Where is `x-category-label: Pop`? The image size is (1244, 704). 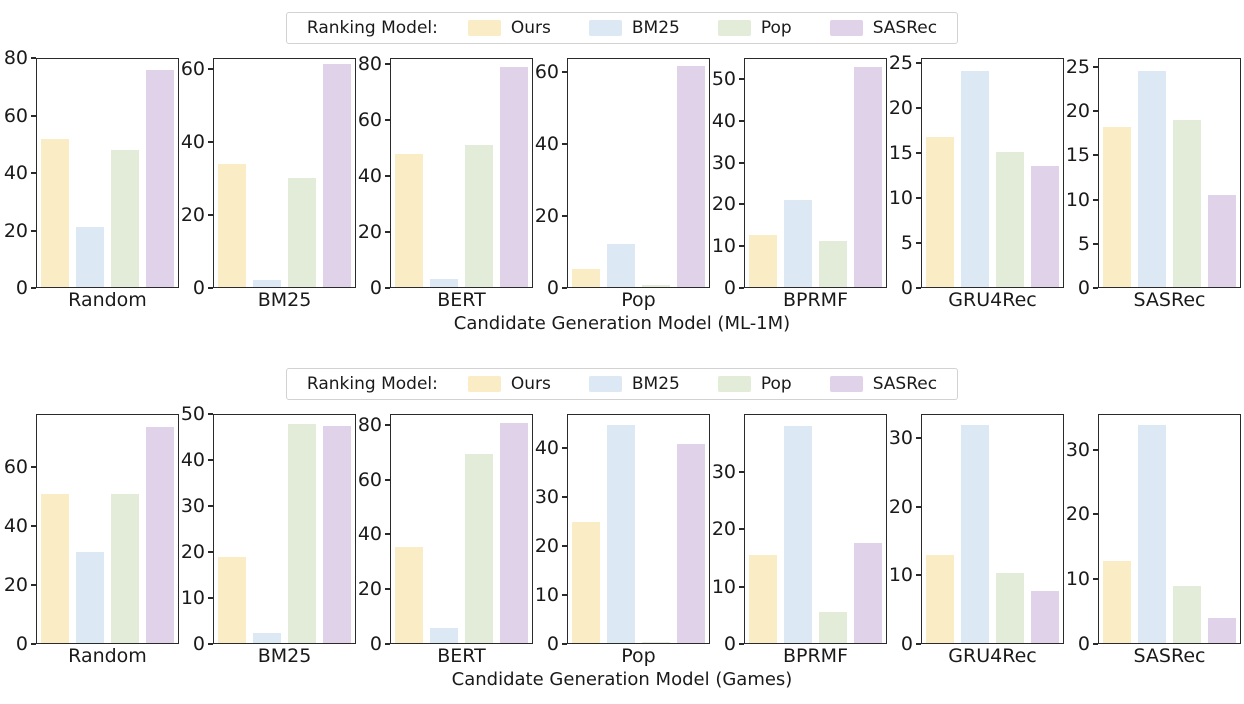
x-category-label: Pop is located at coordinates (638, 300).